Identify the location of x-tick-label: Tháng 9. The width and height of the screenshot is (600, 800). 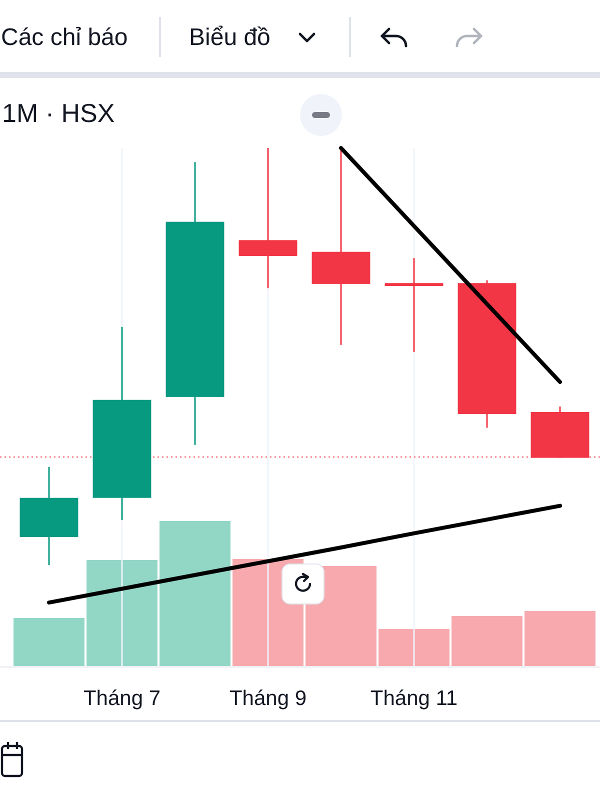
(268, 698).